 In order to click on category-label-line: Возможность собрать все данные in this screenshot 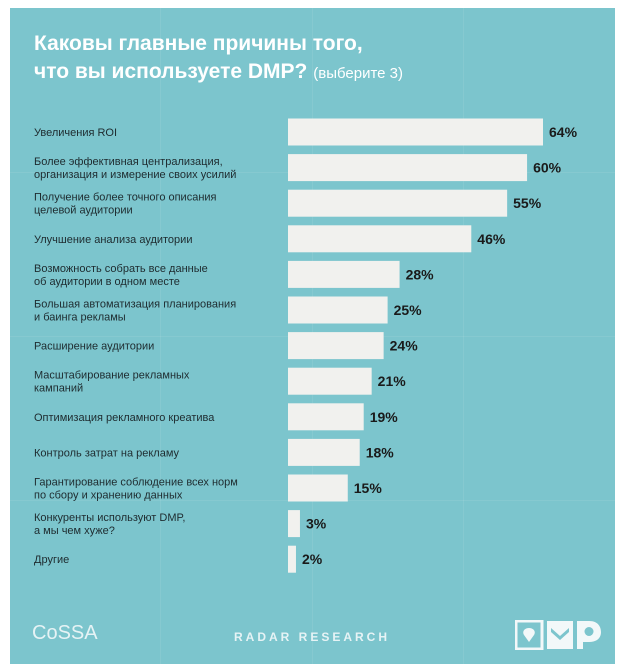, I will do `click(121, 269)`.